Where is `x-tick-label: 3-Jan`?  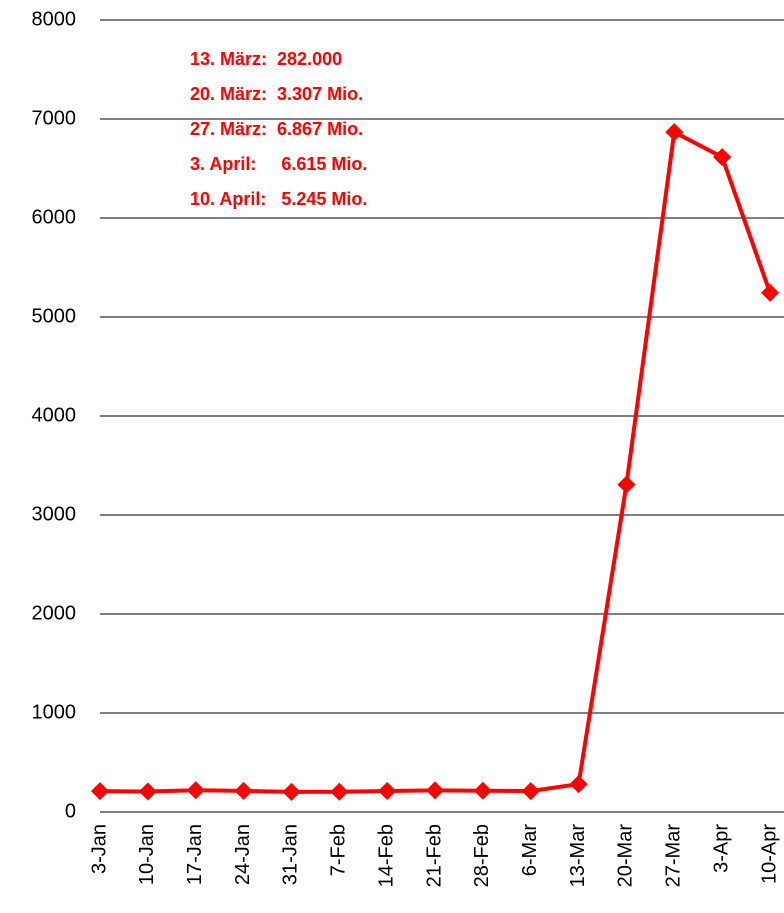
x-tick-label: 3-Jan is located at coordinates (99, 849).